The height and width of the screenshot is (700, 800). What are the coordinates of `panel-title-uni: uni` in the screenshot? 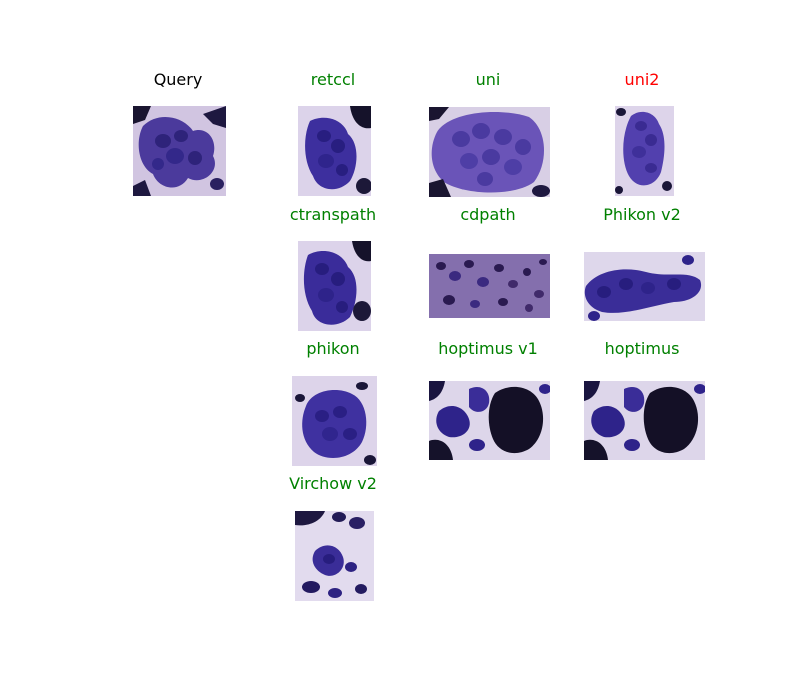 It's located at (488, 79).